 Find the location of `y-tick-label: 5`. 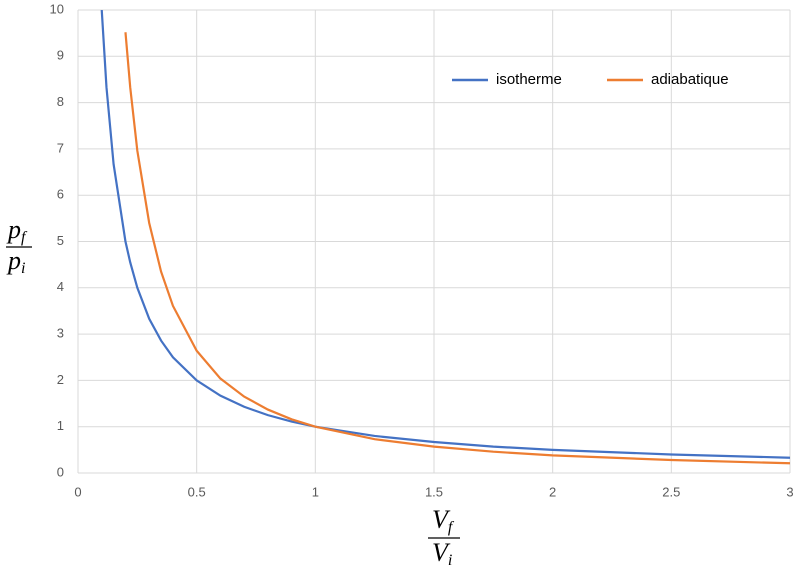

y-tick-label: 5 is located at coordinates (60, 240).